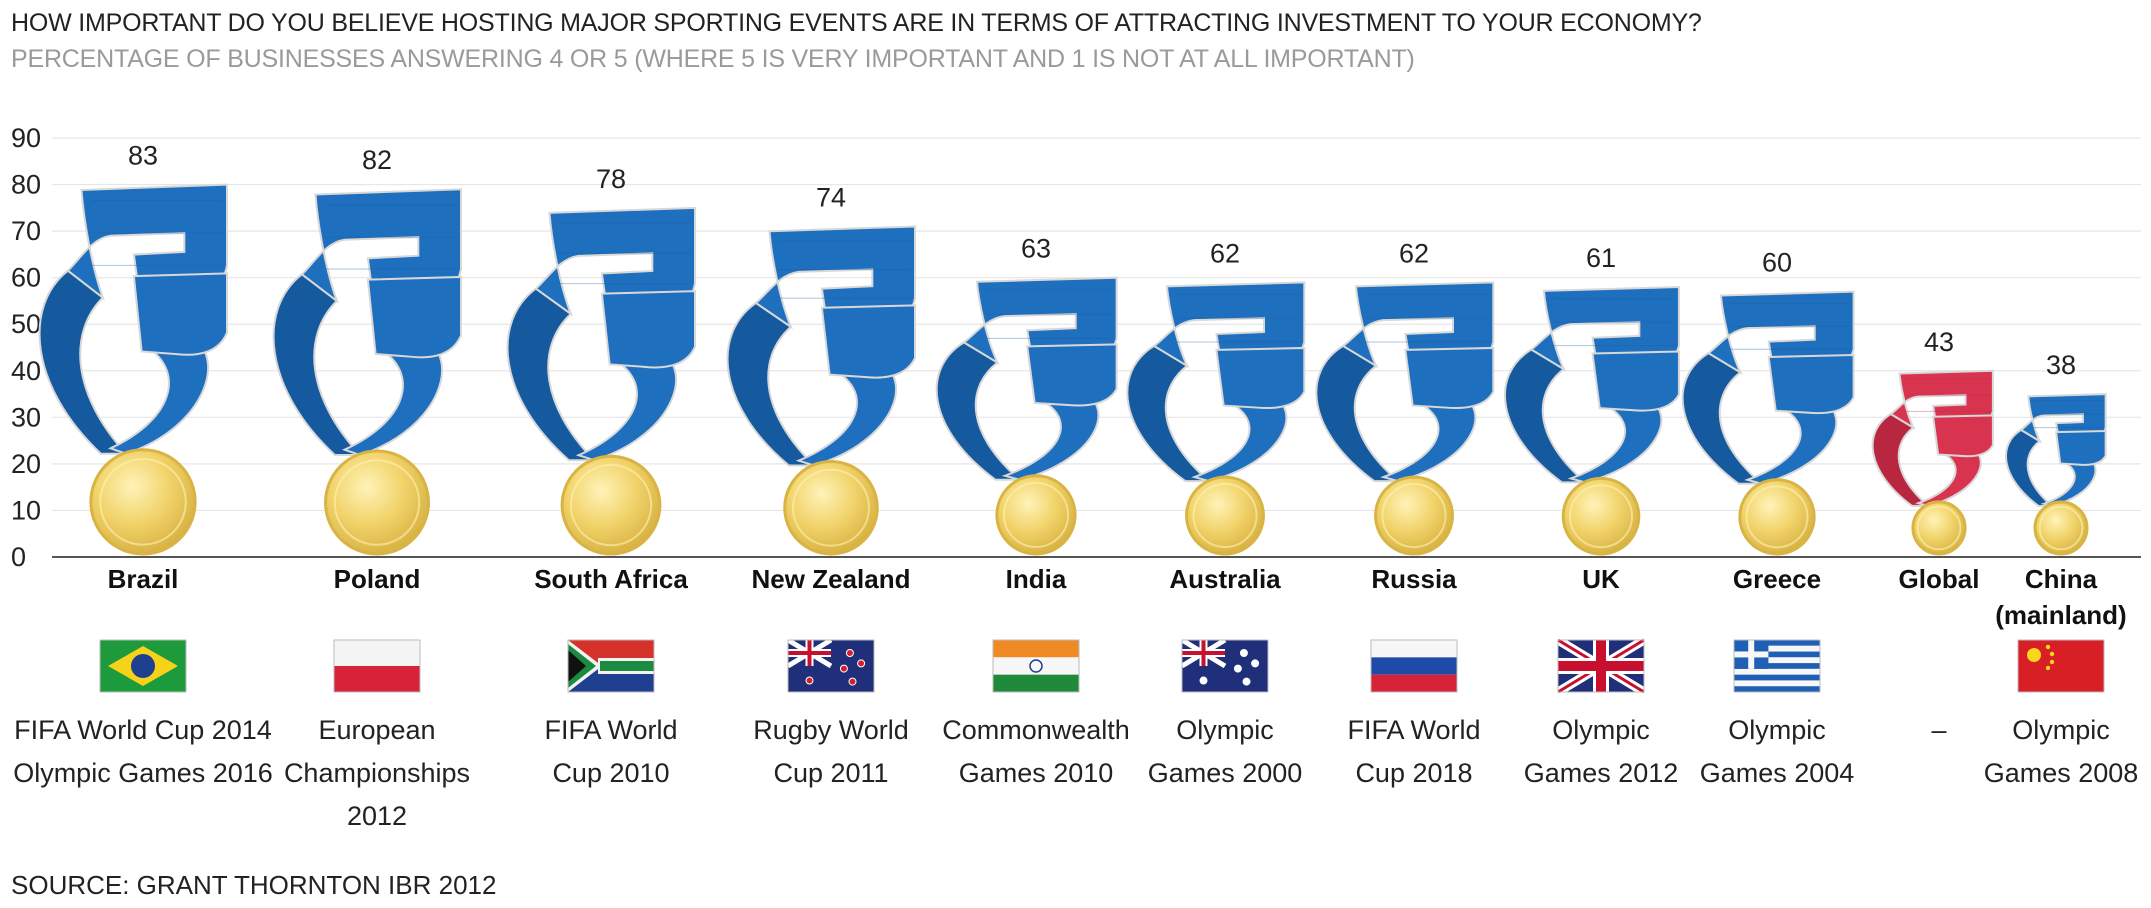  I want to click on event-label-1: European, so click(376, 730).